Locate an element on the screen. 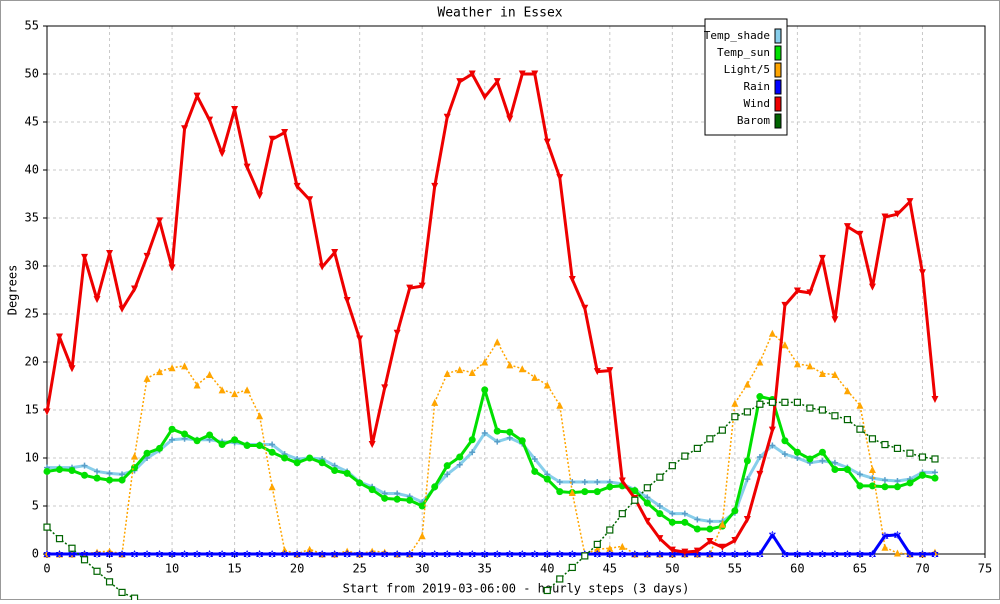 This screenshot has width=1000, height=604. y-tick-label: 20 is located at coordinates (32, 362).